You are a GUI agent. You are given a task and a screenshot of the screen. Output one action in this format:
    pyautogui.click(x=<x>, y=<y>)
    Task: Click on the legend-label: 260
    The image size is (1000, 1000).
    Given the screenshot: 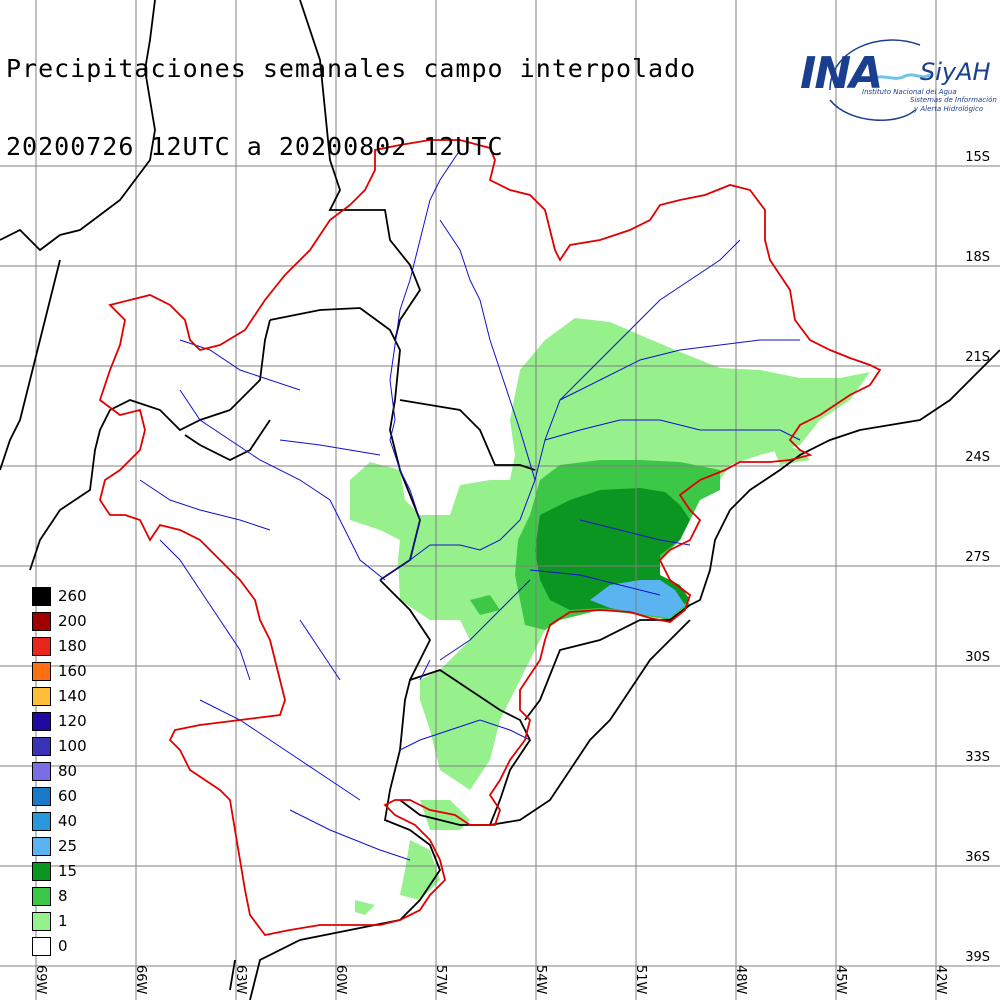 What is the action you would take?
    pyautogui.click(x=72, y=596)
    